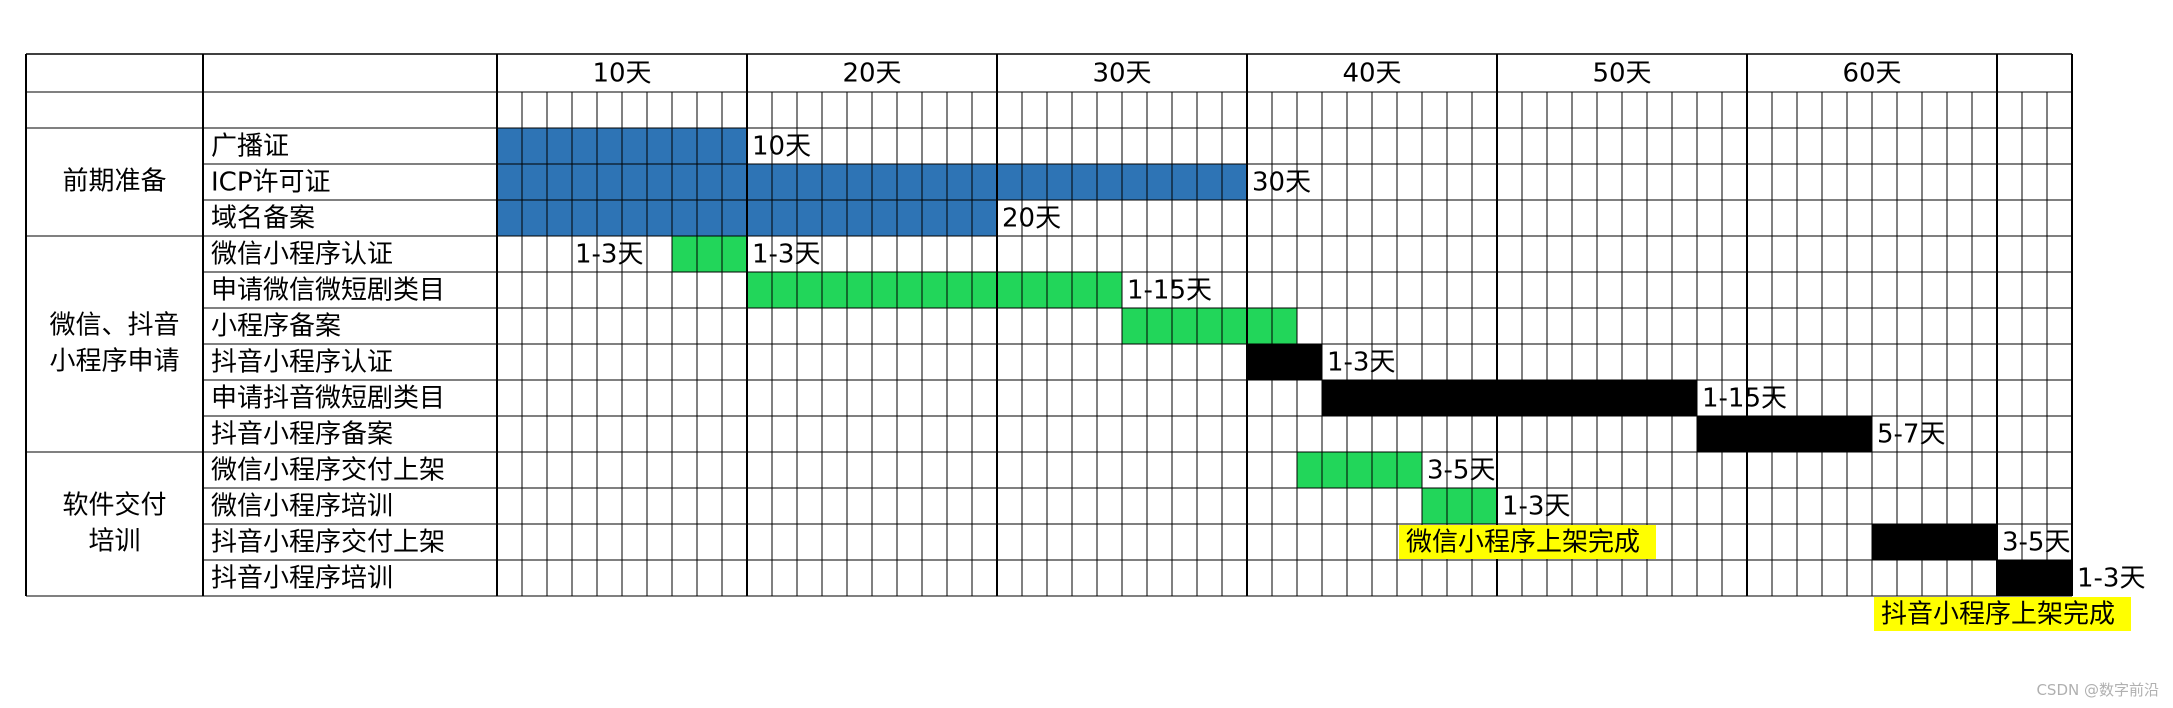 This screenshot has height=708, width=2173. I want to click on task-name: 小程序备案, so click(276, 327).